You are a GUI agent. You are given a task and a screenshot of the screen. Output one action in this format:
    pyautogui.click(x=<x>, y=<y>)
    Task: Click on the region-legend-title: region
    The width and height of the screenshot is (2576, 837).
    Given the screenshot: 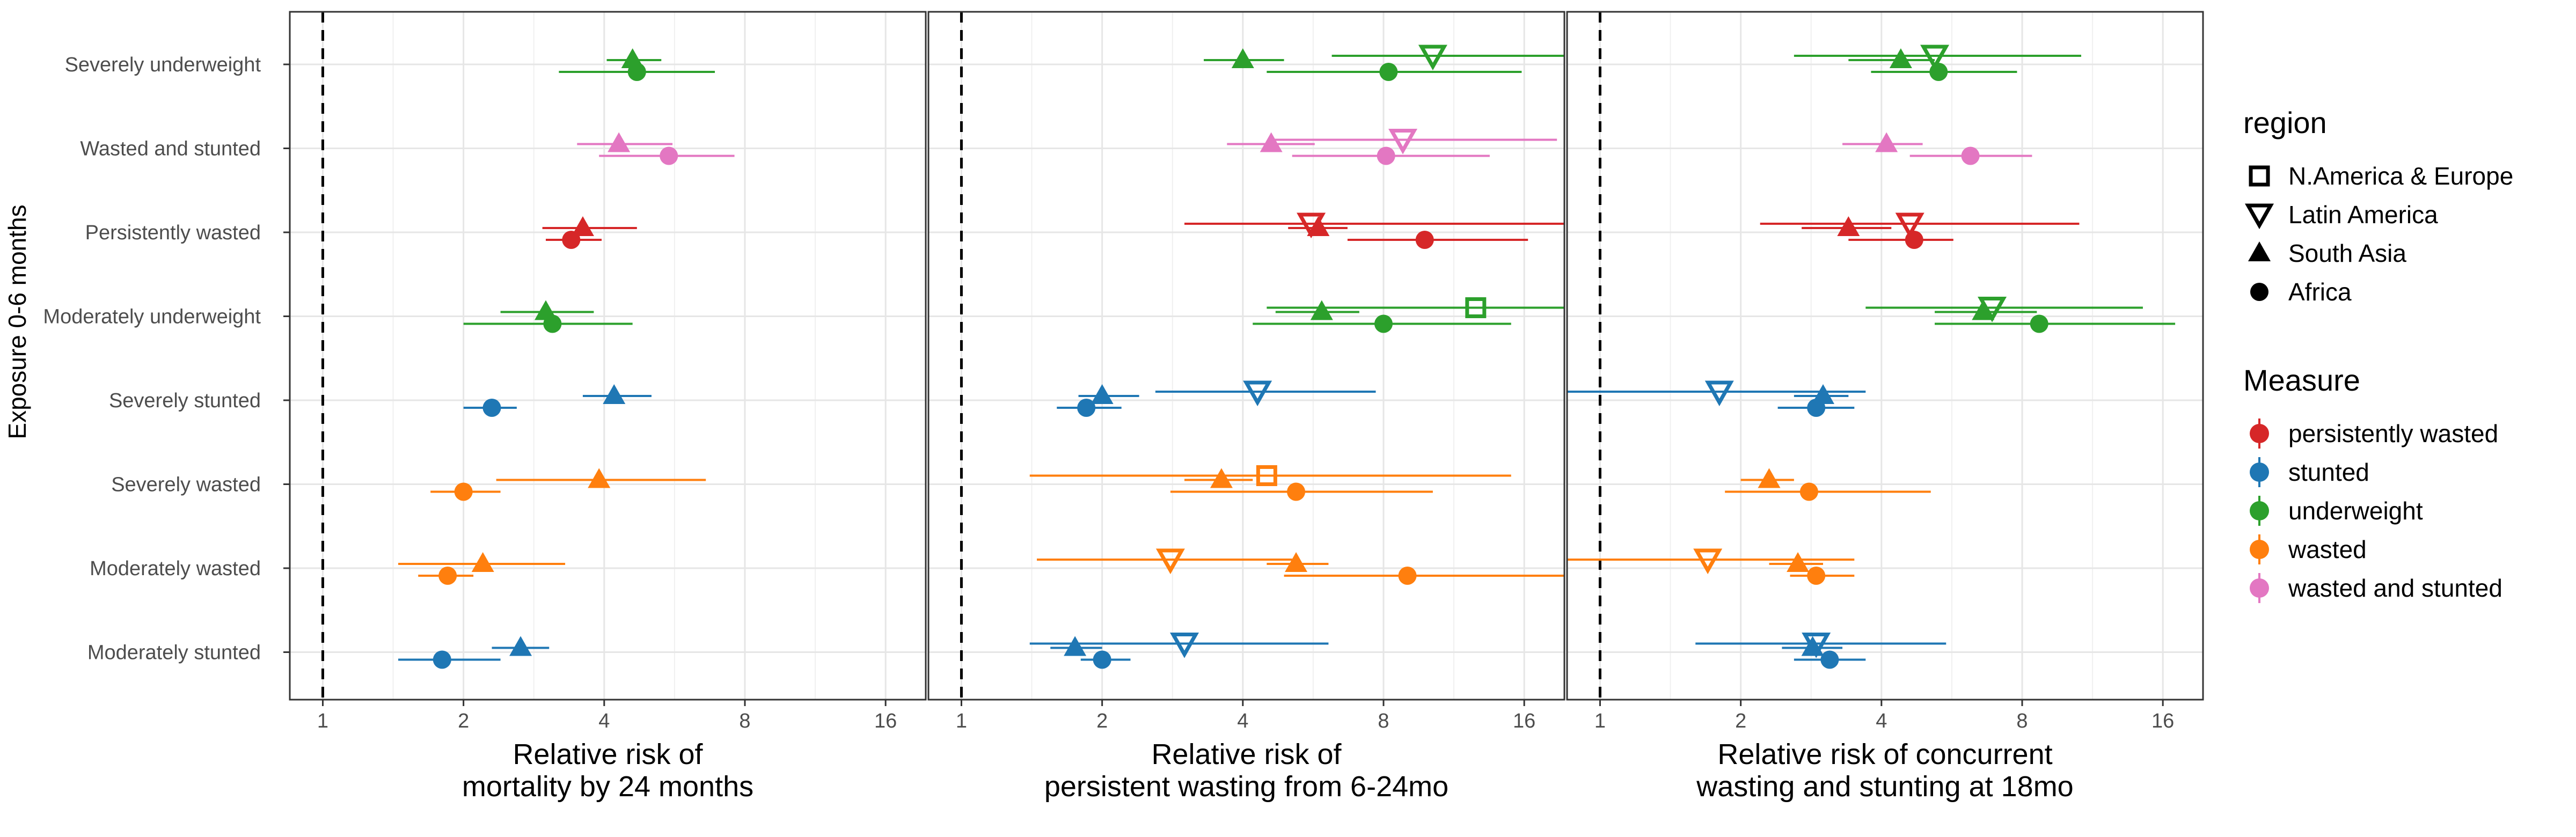 What is the action you would take?
    pyautogui.click(x=2285, y=123)
    